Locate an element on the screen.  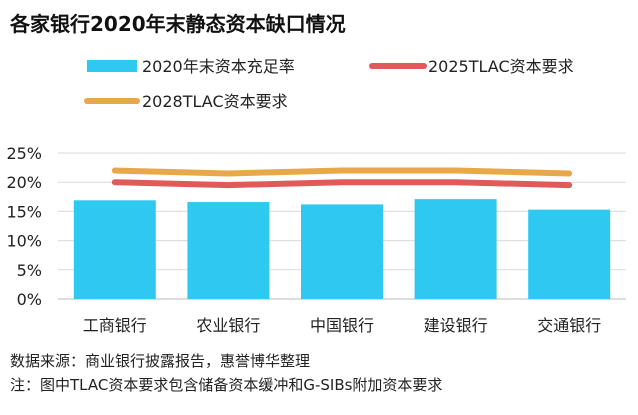
legend-label-bar: 2020年末资本充足率 is located at coordinates (218, 66).